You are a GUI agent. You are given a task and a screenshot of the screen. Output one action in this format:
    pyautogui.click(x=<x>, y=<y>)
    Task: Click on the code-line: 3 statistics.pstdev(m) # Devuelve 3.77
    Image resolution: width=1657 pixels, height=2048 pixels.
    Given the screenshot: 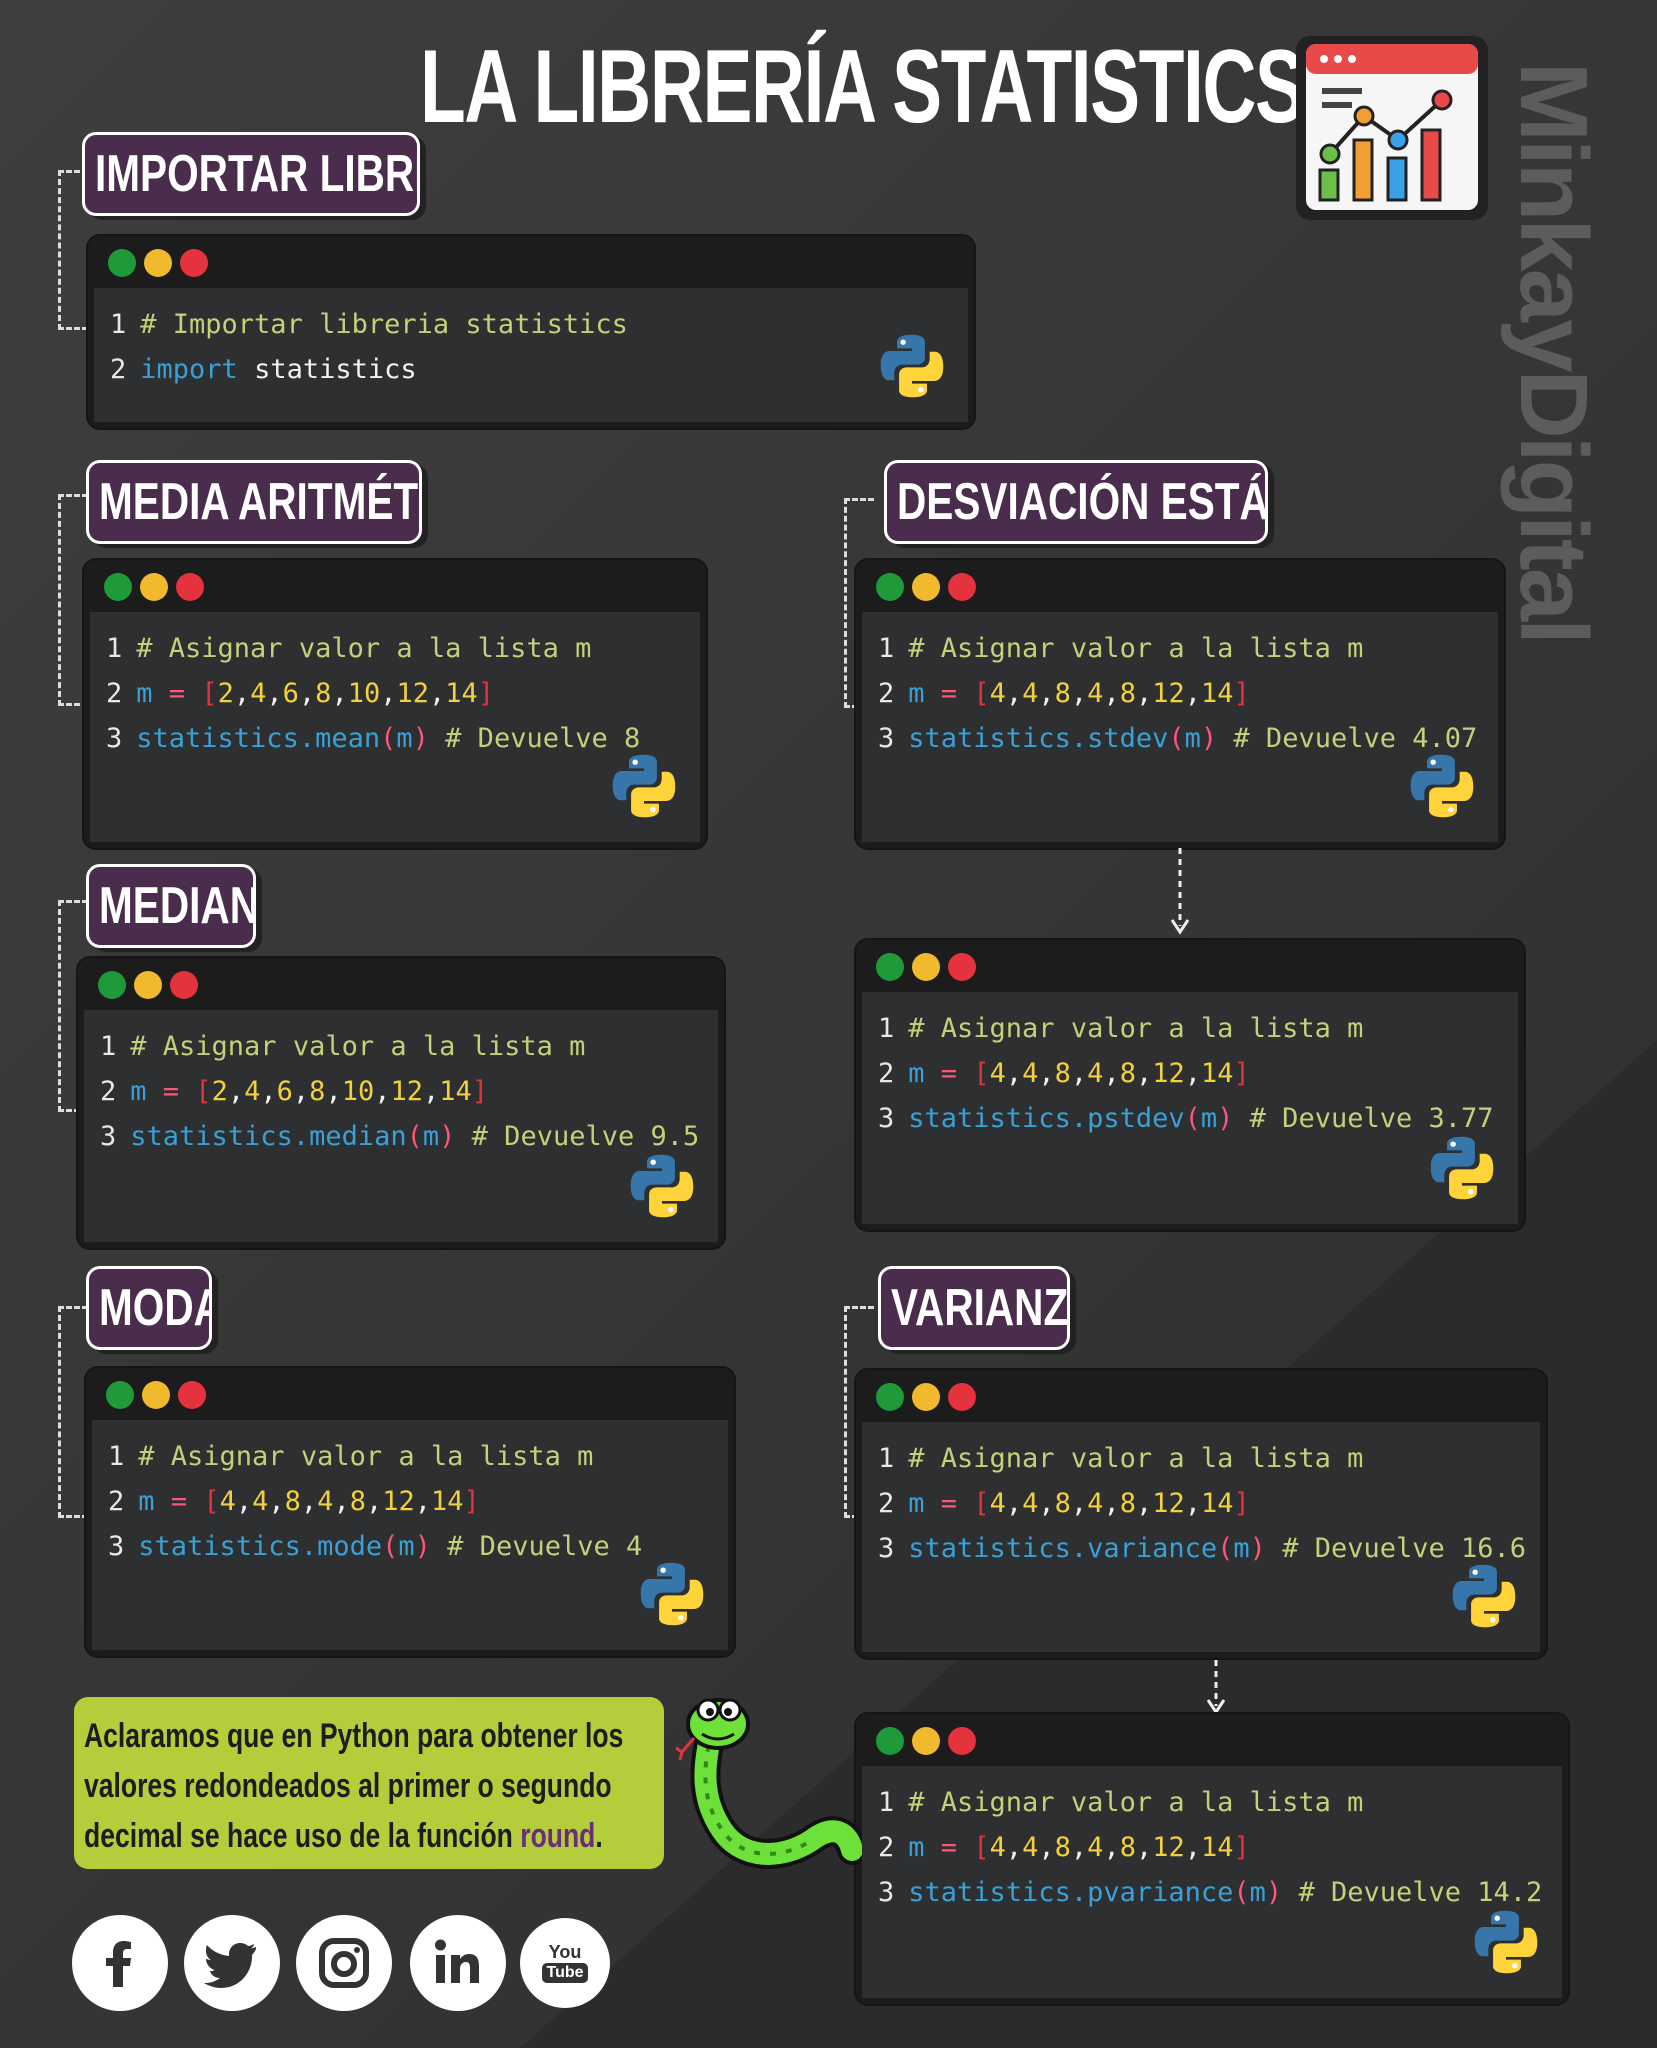 What is the action you would take?
    pyautogui.click(x=1190, y=1118)
    